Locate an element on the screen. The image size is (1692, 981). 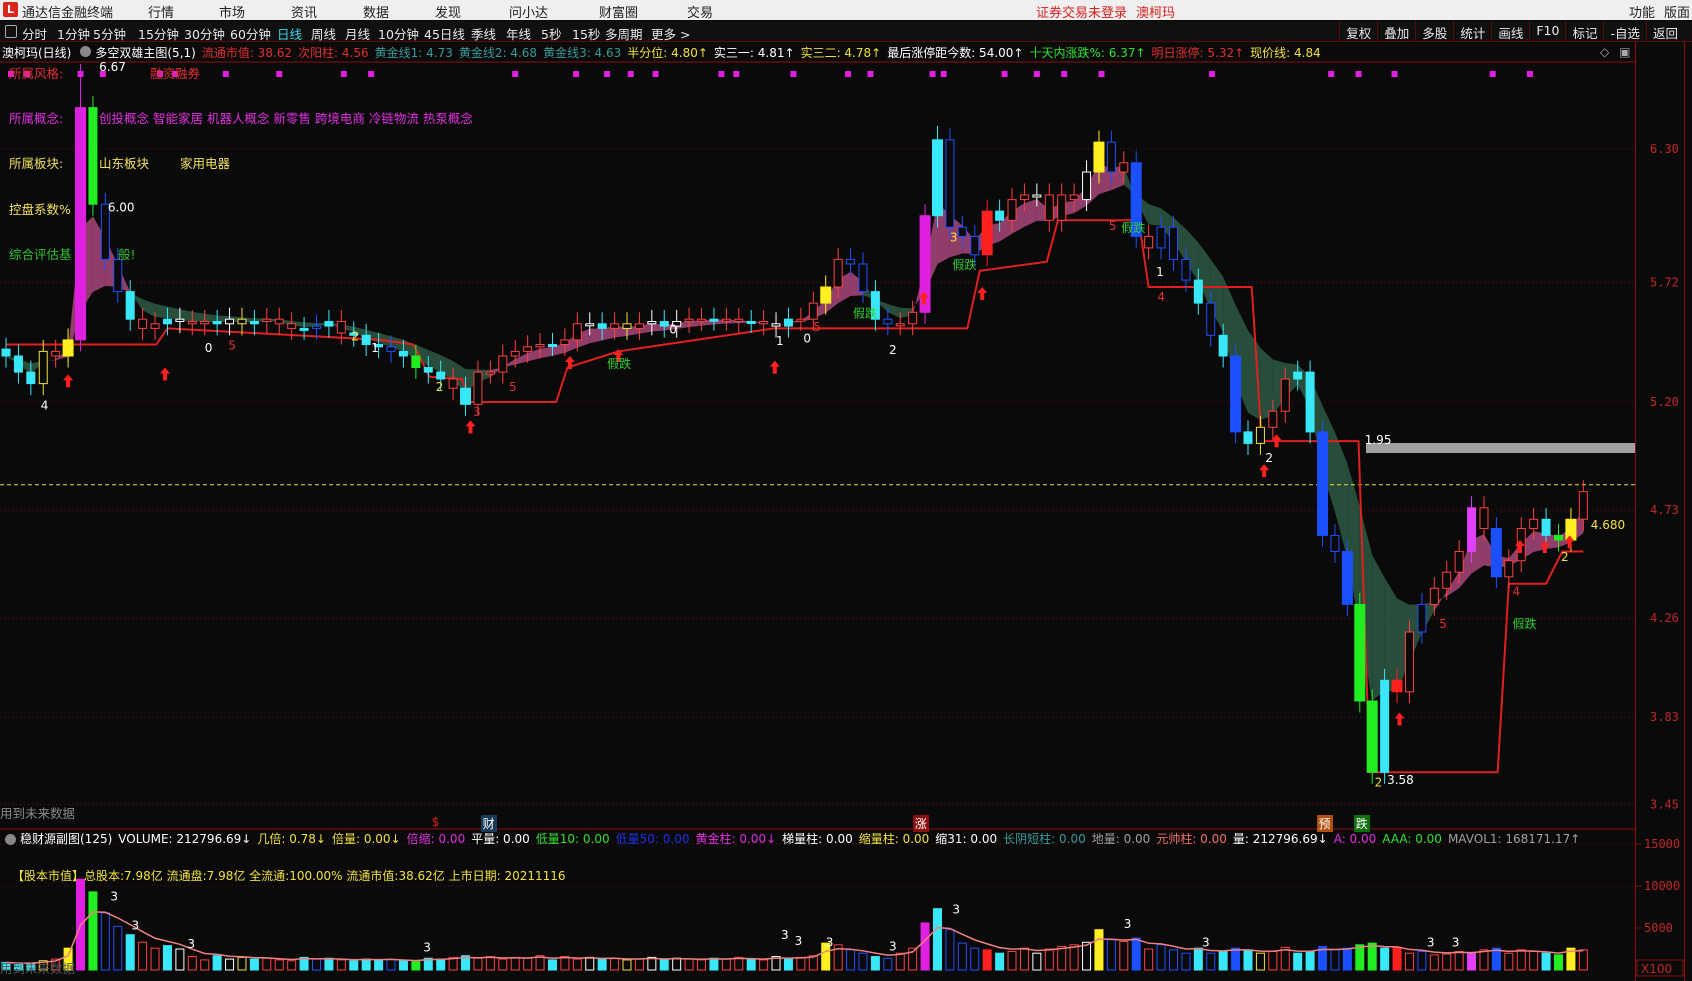
volume-indicator-value-1: 几倍: 0.78↓ is located at coordinates (291, 839).